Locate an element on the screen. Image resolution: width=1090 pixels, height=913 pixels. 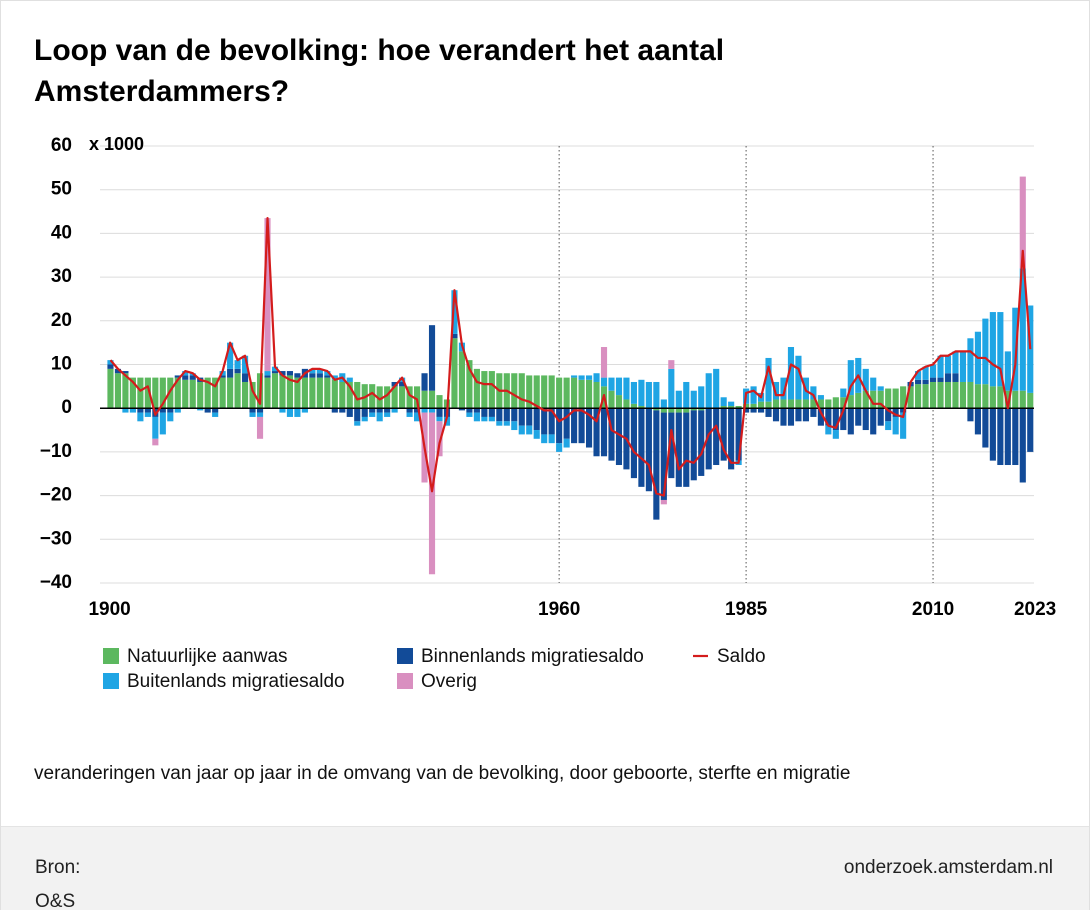
y-tick-label: 60 is located at coordinates (61, 145).